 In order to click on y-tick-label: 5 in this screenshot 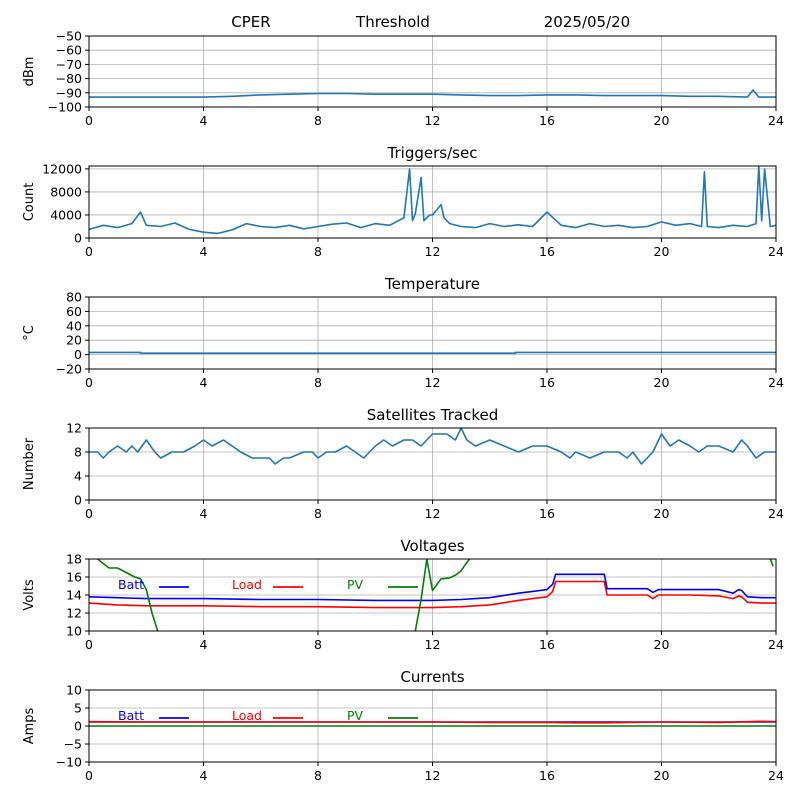, I will do `click(78, 708)`.